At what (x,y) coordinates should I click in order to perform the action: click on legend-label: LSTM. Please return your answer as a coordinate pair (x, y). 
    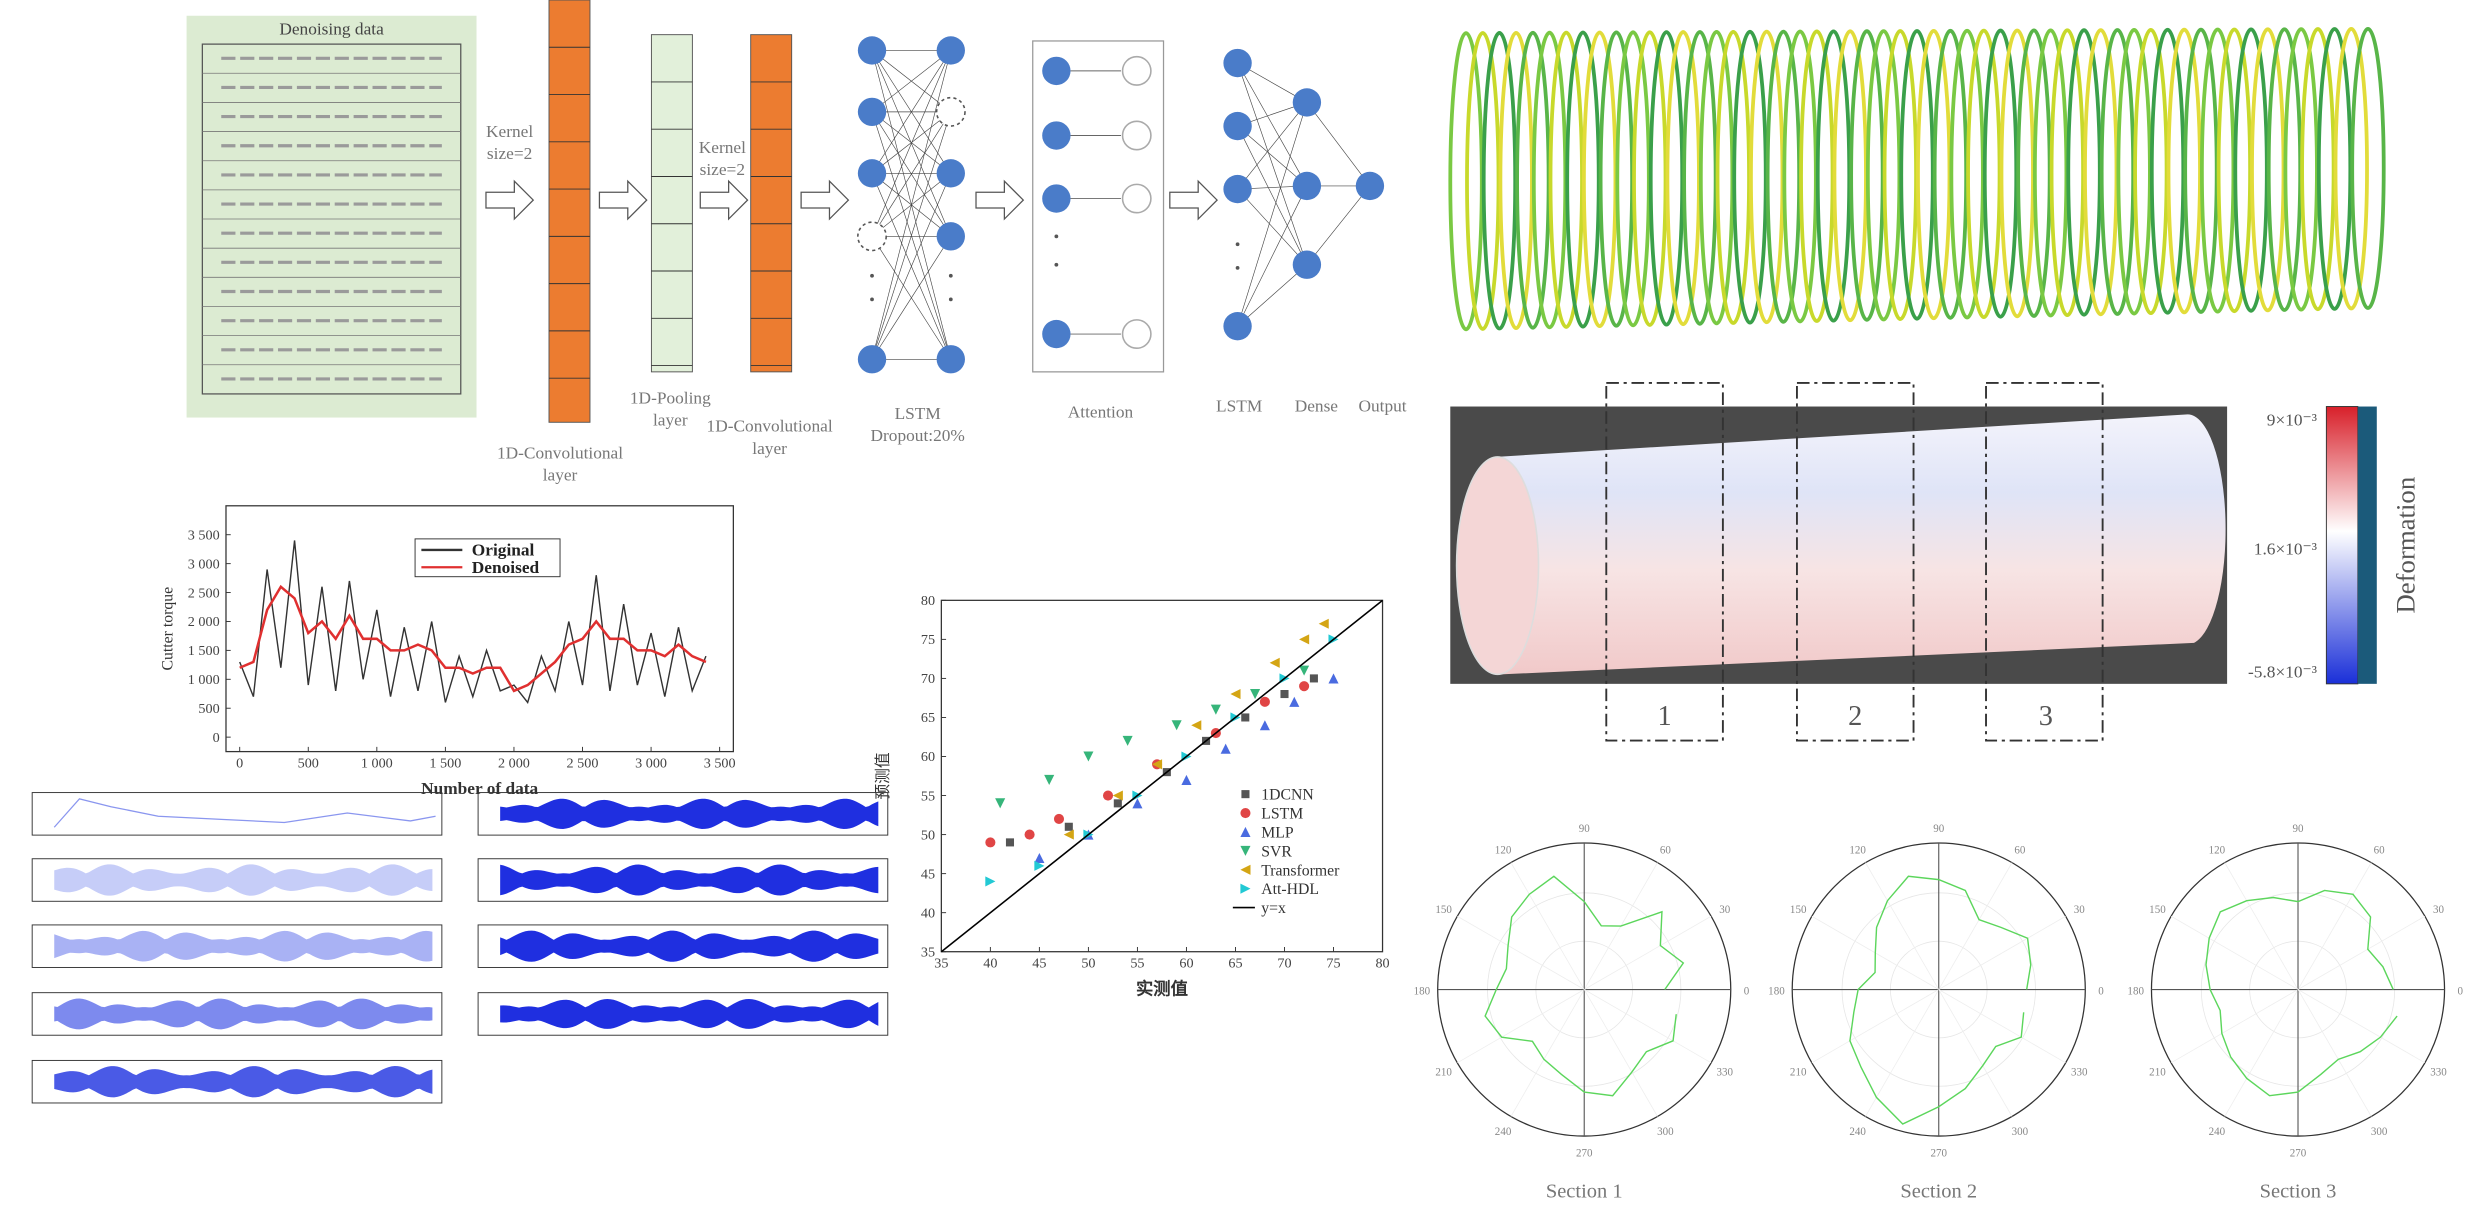
    Looking at the image, I should click on (1282, 814).